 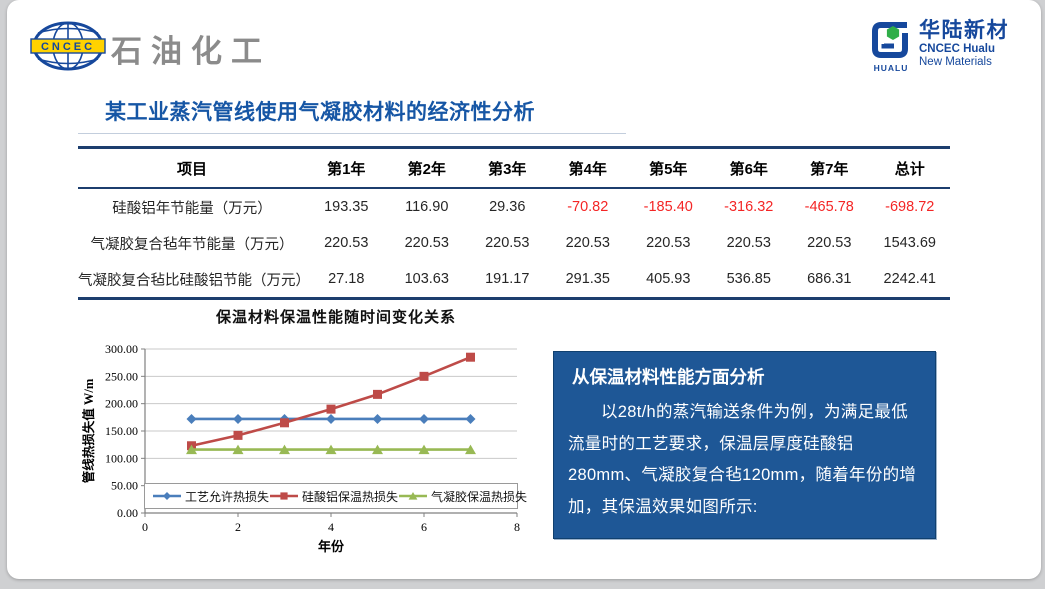 What do you see at coordinates (909, 279) in the screenshot?
I see `table-cell: 2242.41` at bounding box center [909, 279].